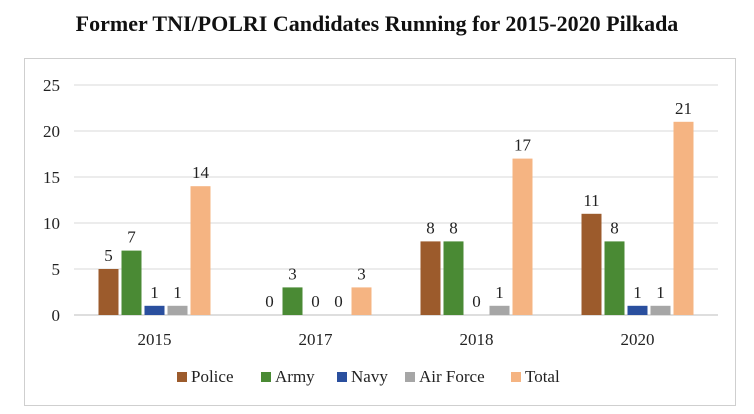  Describe the element at coordinates (591, 200) in the screenshot. I see `data-label: 11` at that location.